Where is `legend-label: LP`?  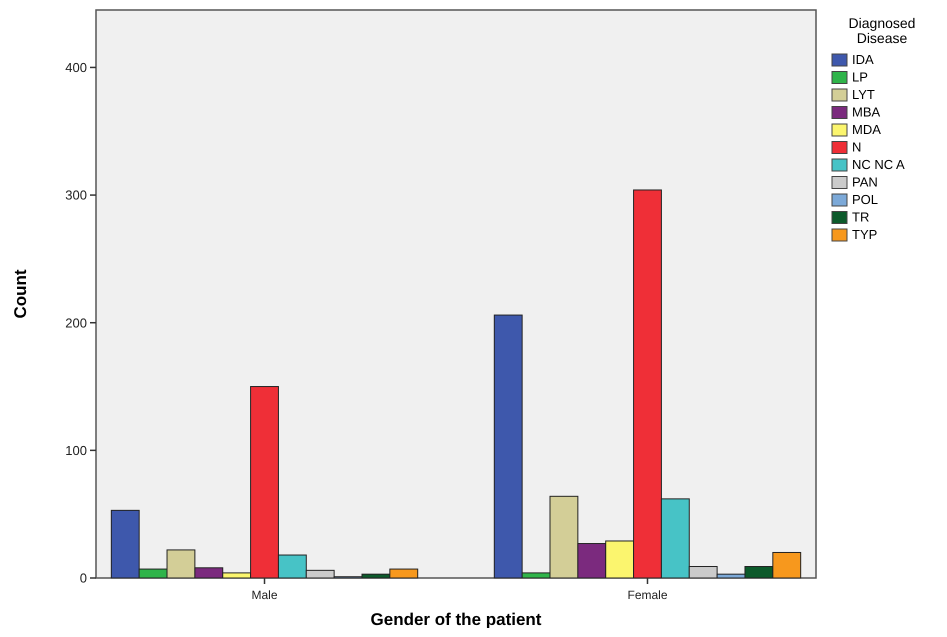 legend-label: LP is located at coordinates (860, 77).